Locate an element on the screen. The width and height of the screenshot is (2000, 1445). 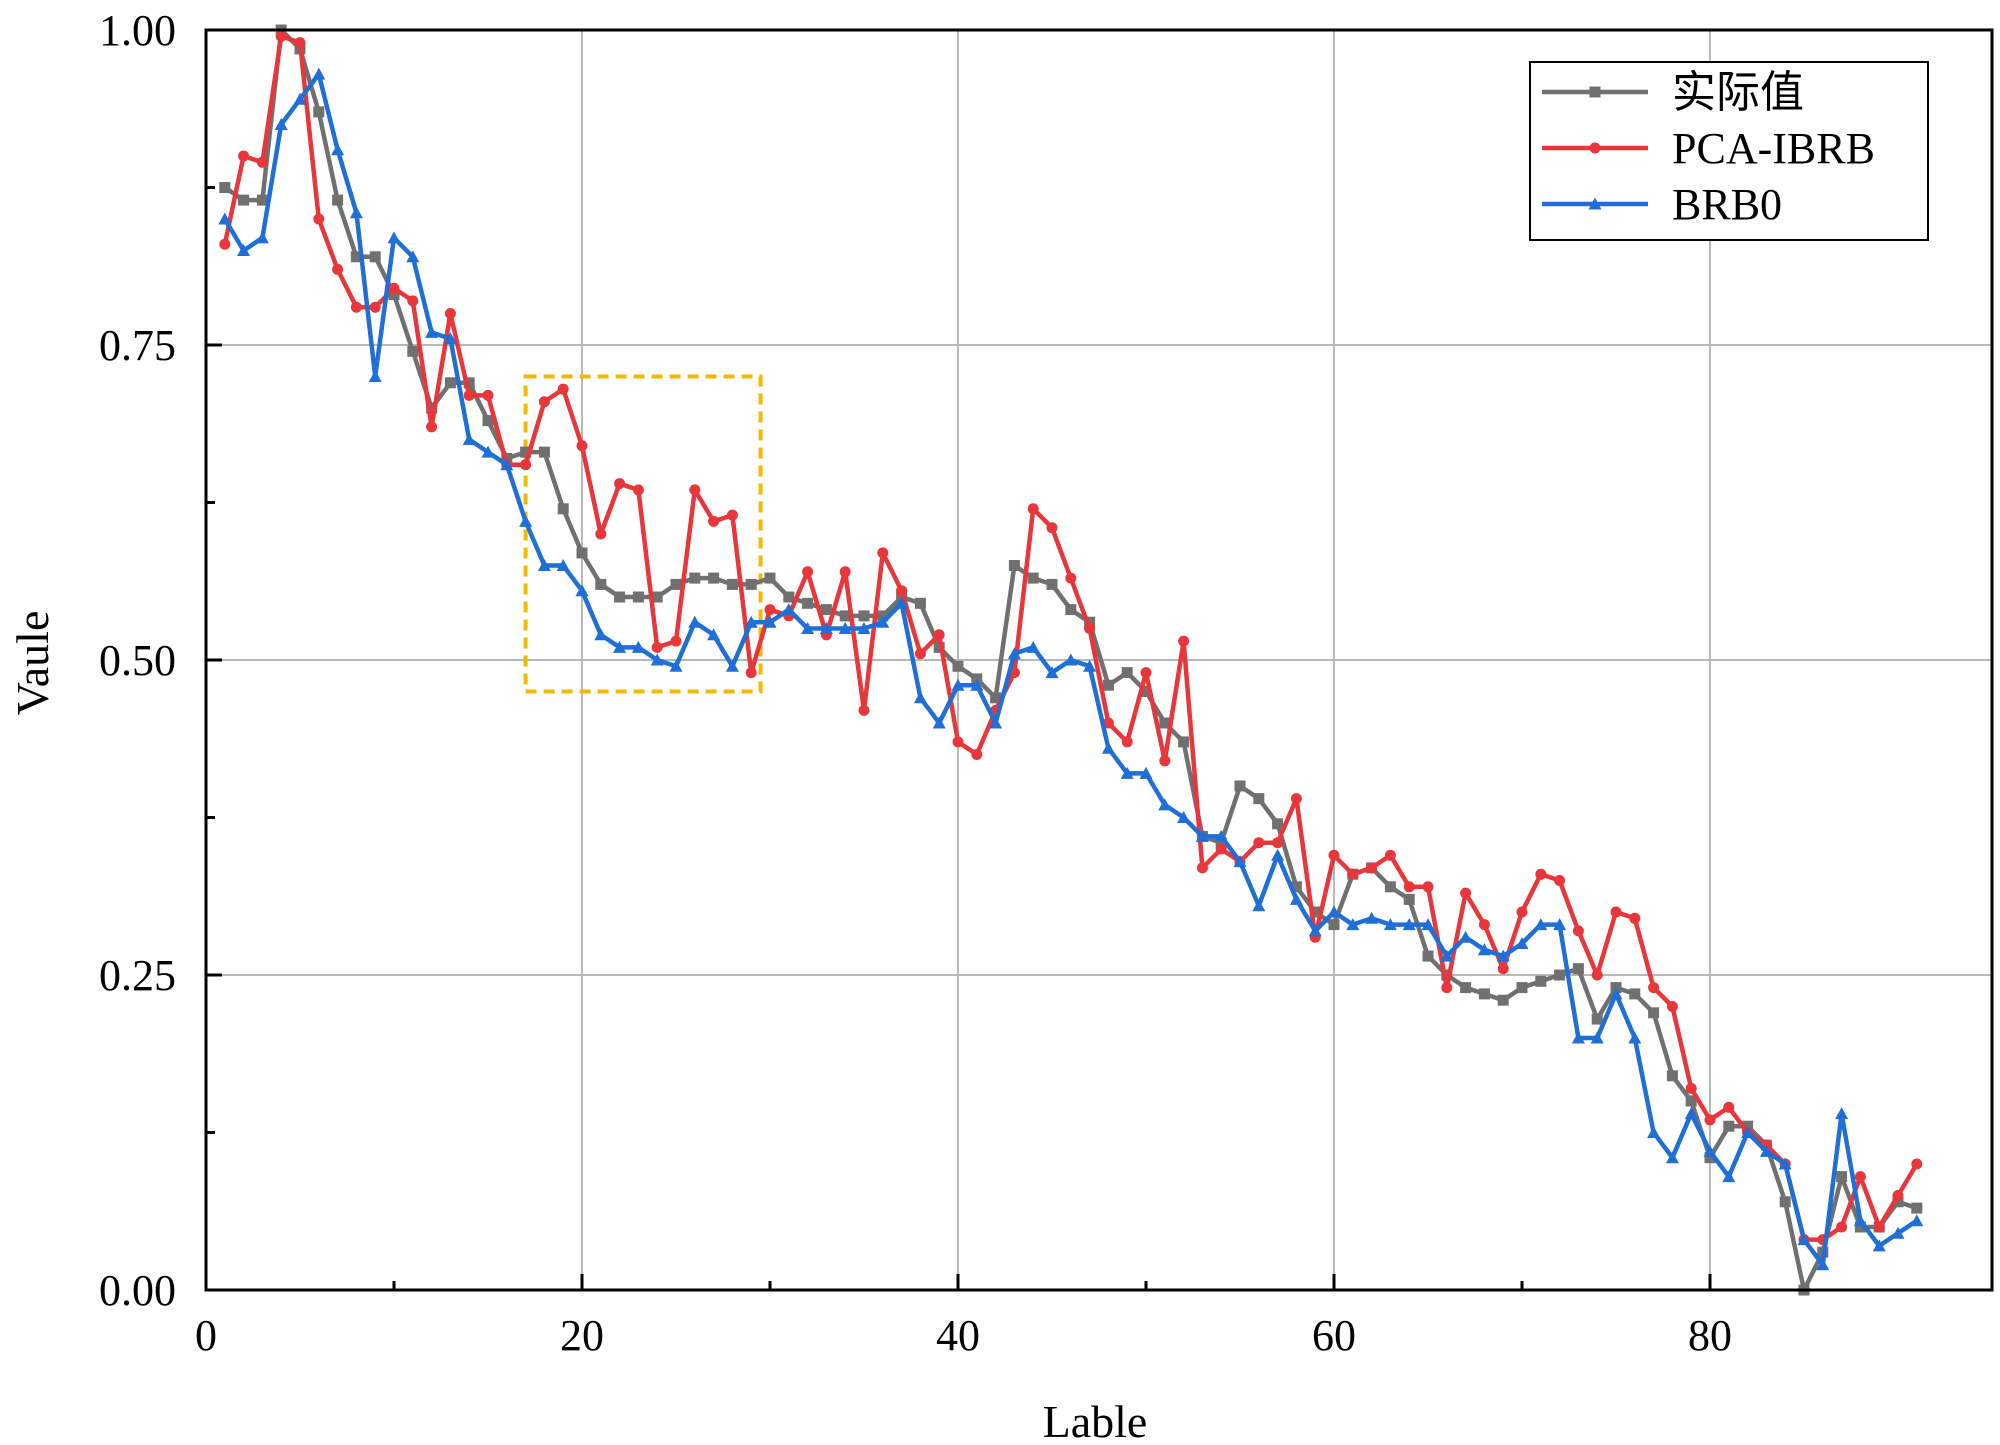
legend-label: 实际值 is located at coordinates (1738, 92).